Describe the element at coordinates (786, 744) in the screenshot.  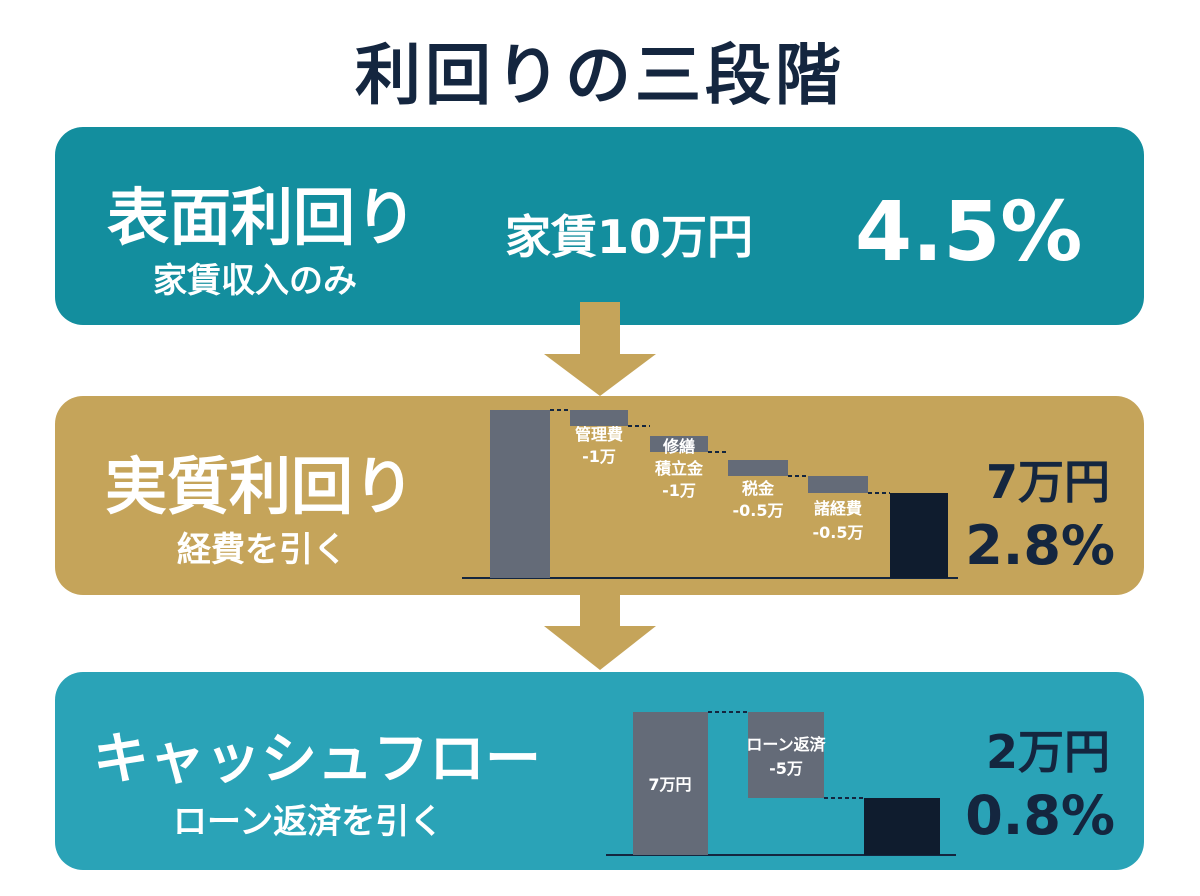
I see `label-loan-name: ローン返済` at that location.